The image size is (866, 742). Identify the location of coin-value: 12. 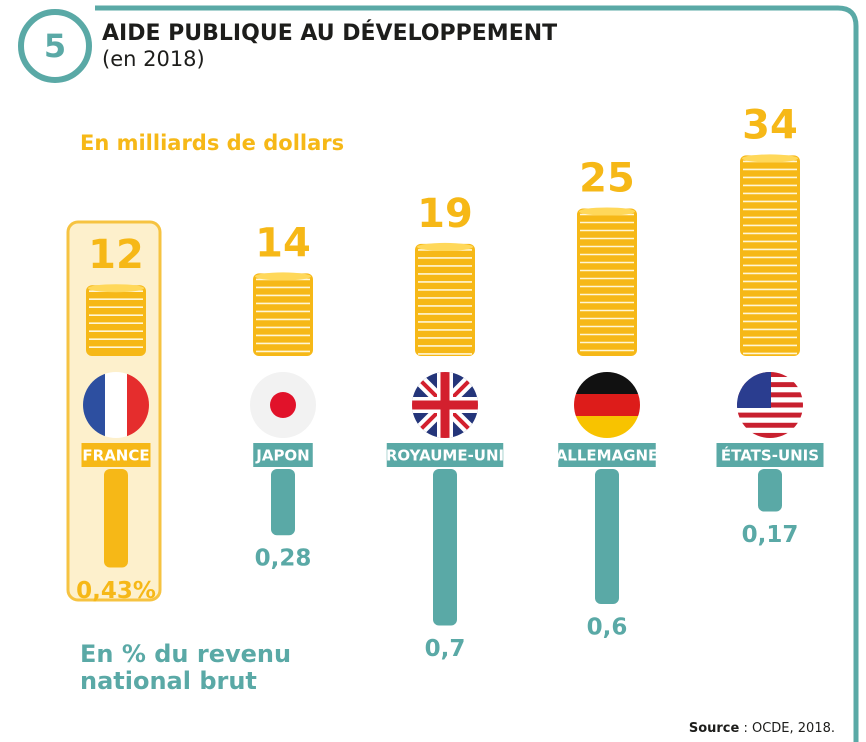
(116, 255).